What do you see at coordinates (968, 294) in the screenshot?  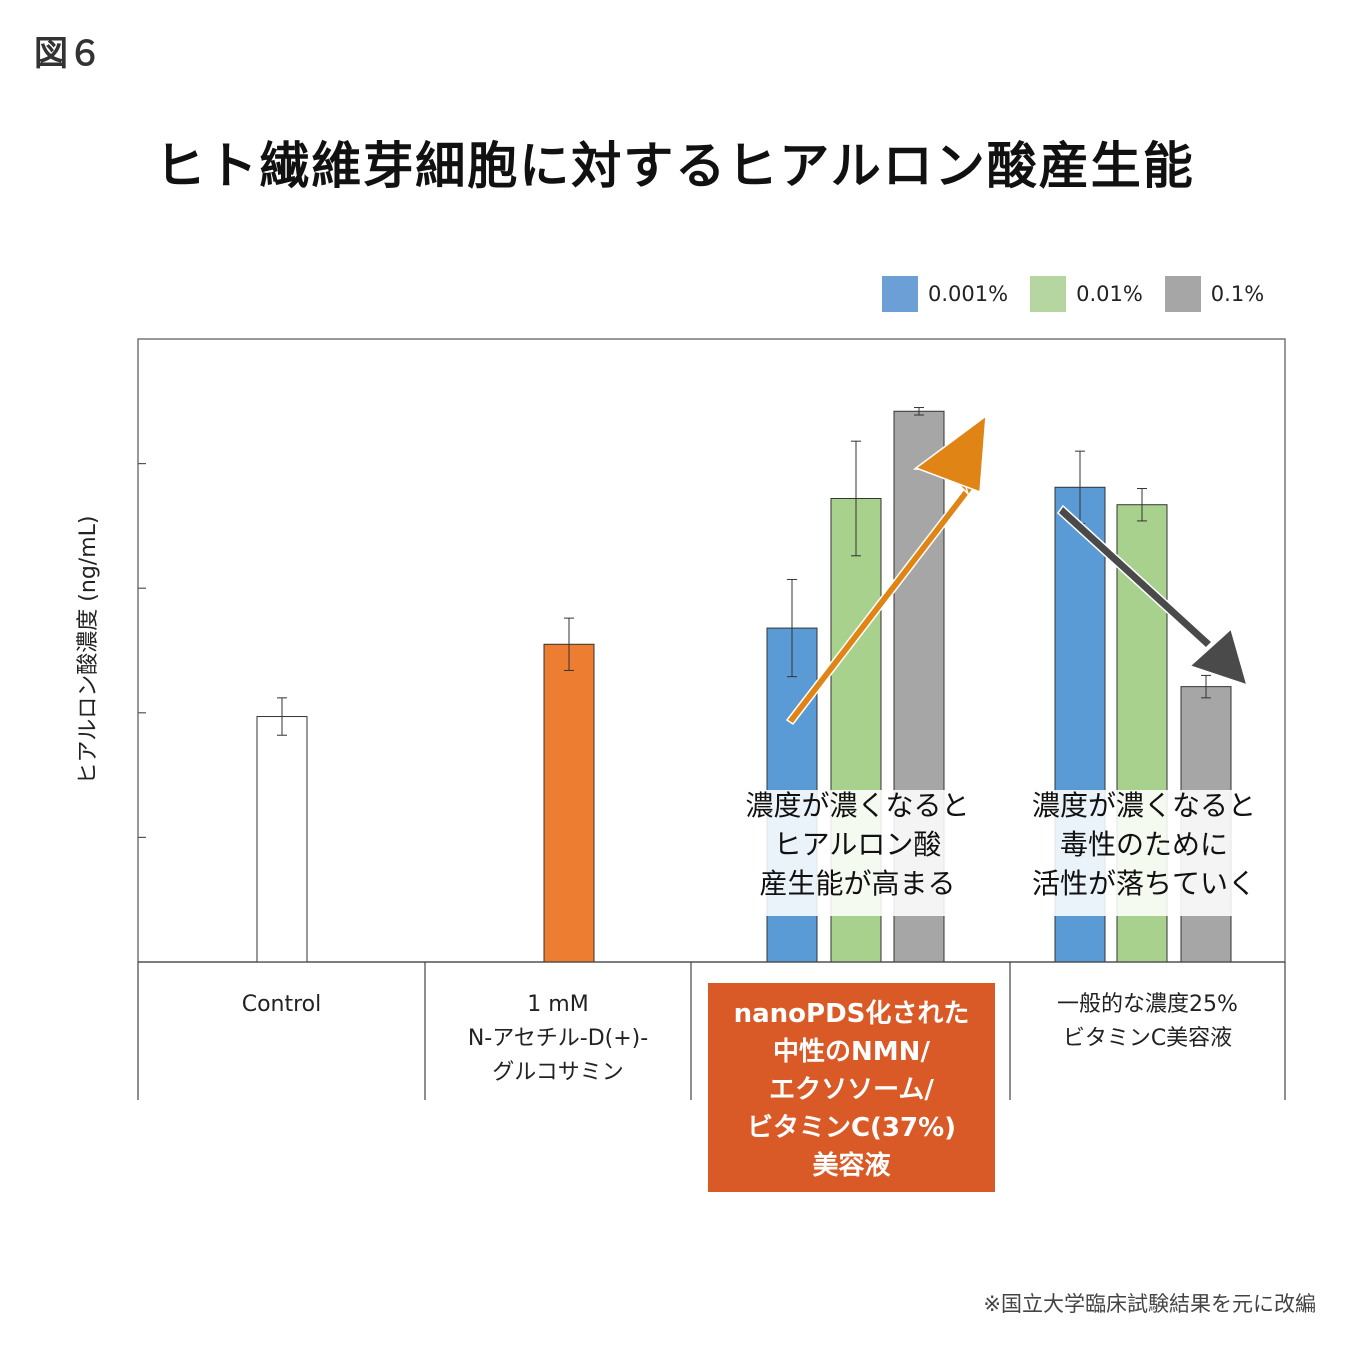 I see `legend-label: 0.001%` at bounding box center [968, 294].